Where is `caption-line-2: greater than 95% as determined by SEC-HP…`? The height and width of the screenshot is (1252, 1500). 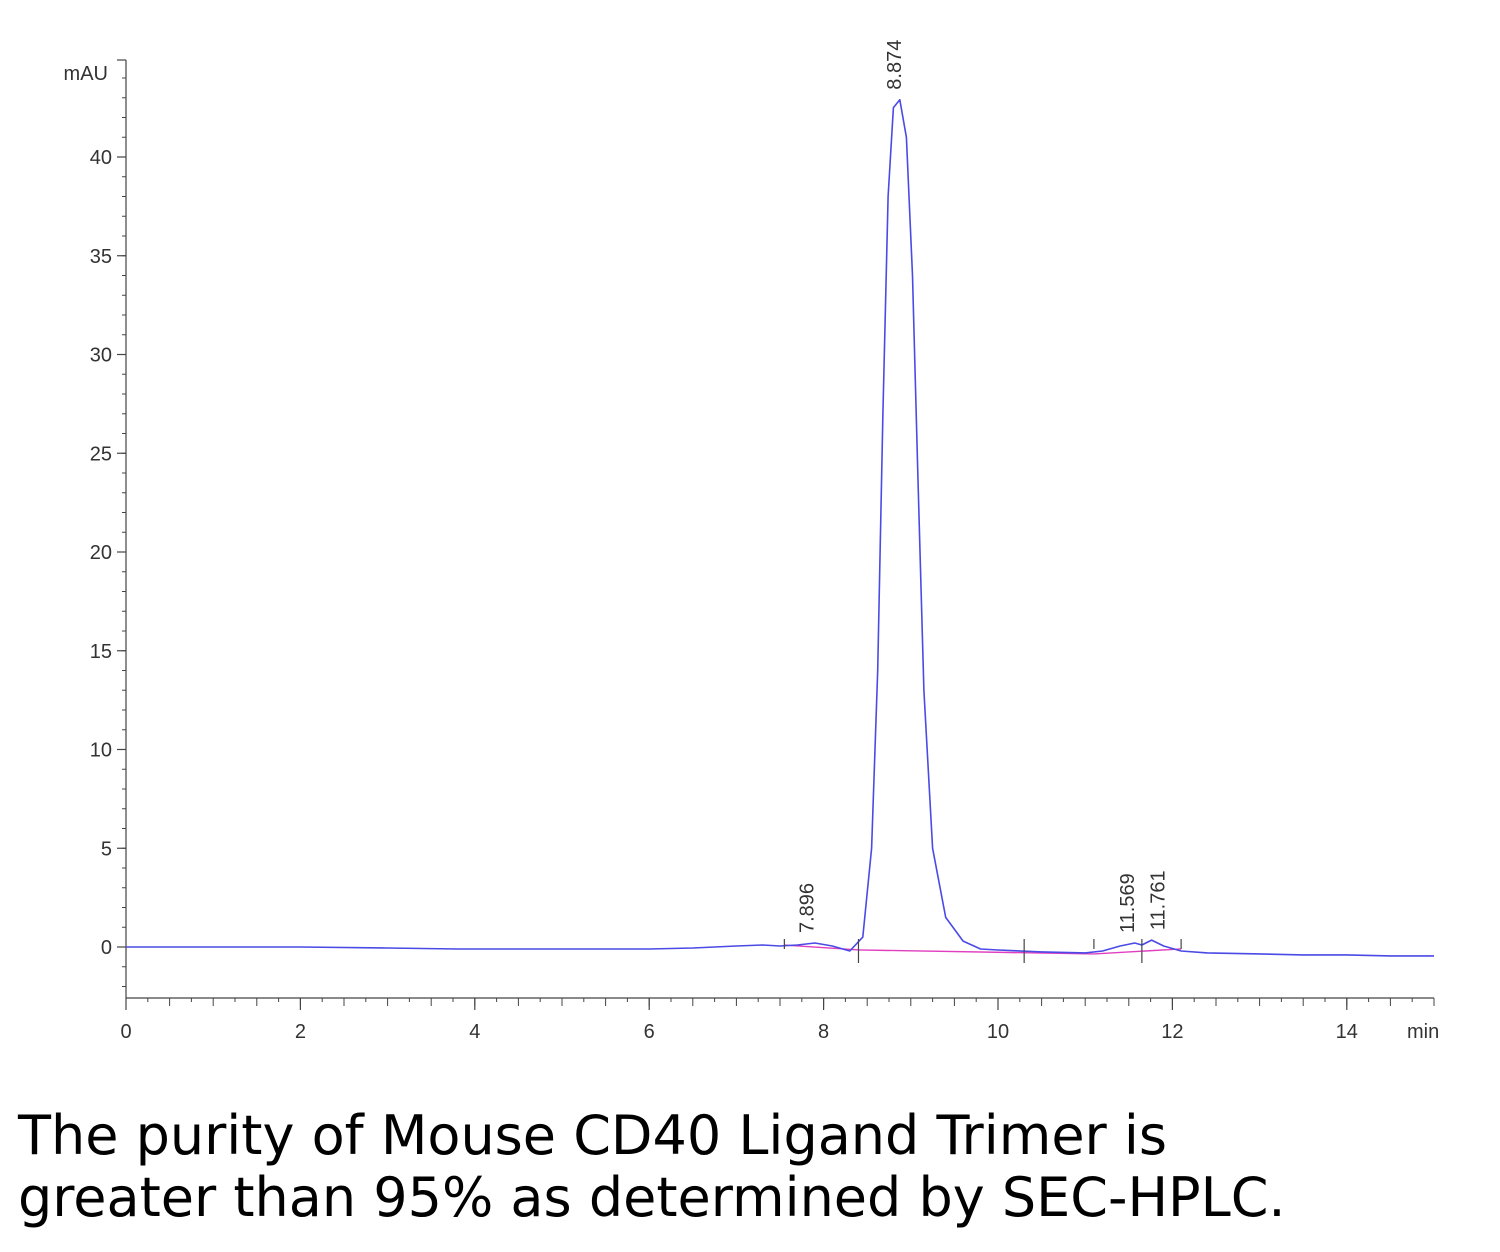
caption-line-2: greater than 95% as determined by SEC-HP… is located at coordinates (652, 1197).